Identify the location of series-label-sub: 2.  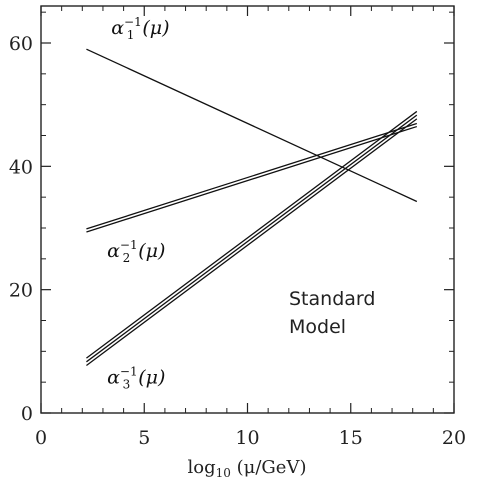
(127, 258).